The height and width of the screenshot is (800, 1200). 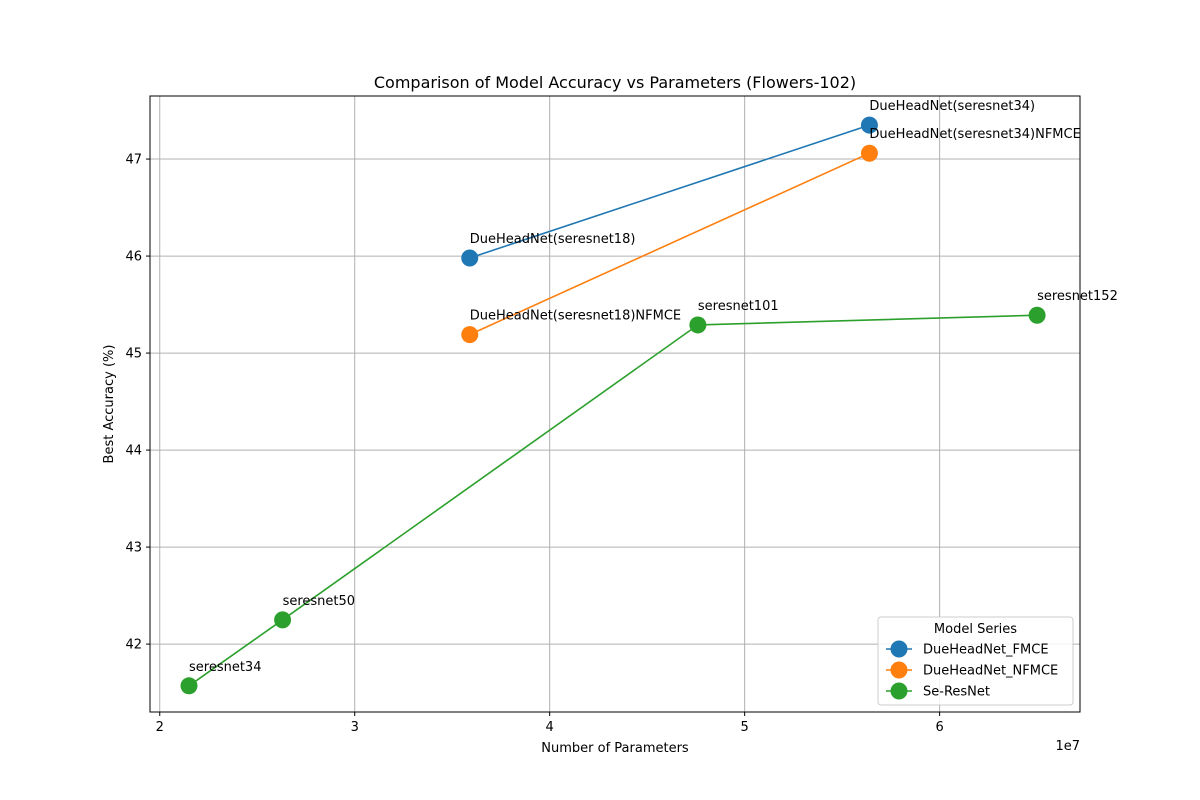 What do you see at coordinates (939, 727) in the screenshot?
I see `x-tick-label: 6` at bounding box center [939, 727].